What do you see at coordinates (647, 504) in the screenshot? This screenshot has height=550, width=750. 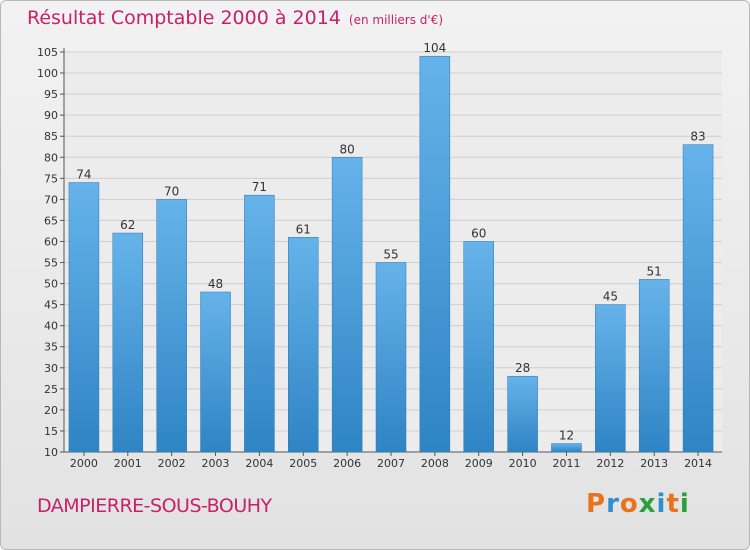 I see `logo-letter: x` at bounding box center [647, 504].